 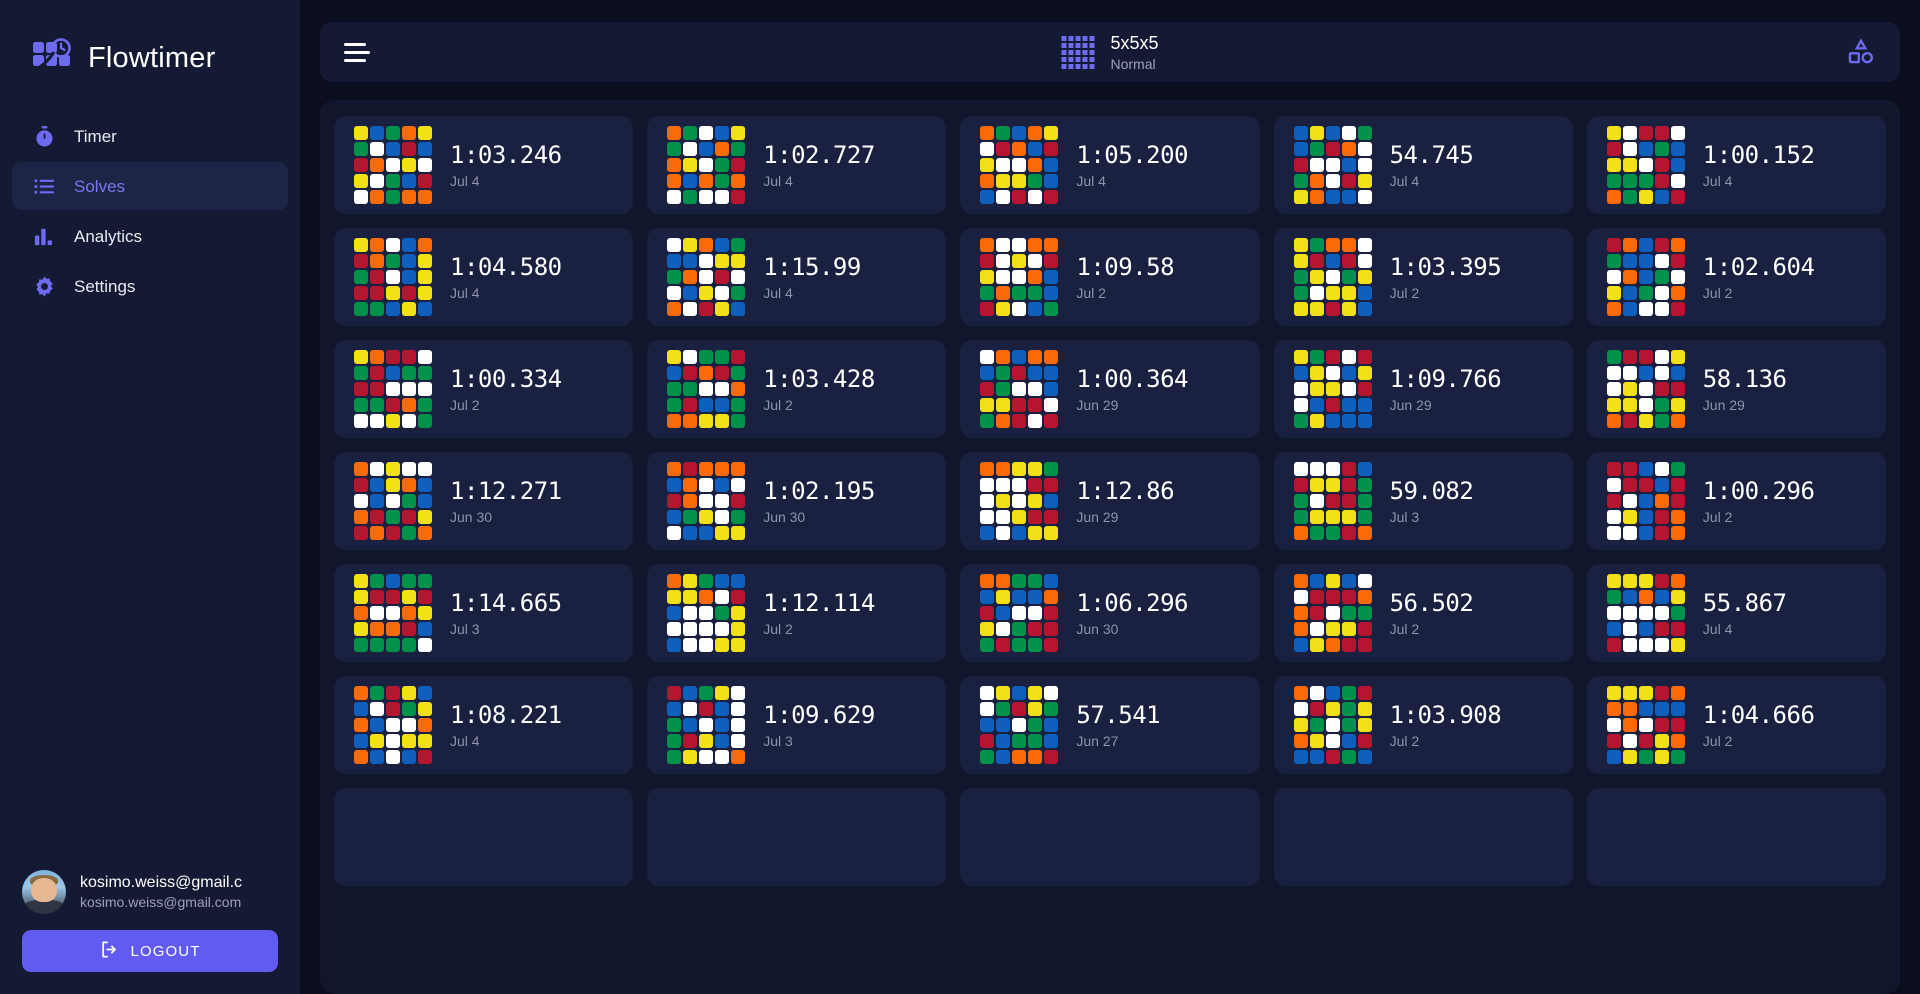 I want to click on solve-card: 1:05.200 Jul 4, so click(x=1110, y=165).